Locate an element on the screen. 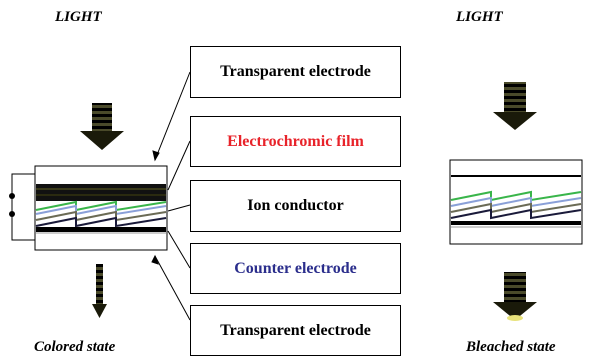 The height and width of the screenshot is (358, 589). external-circuit is located at coordinates (22, 207).